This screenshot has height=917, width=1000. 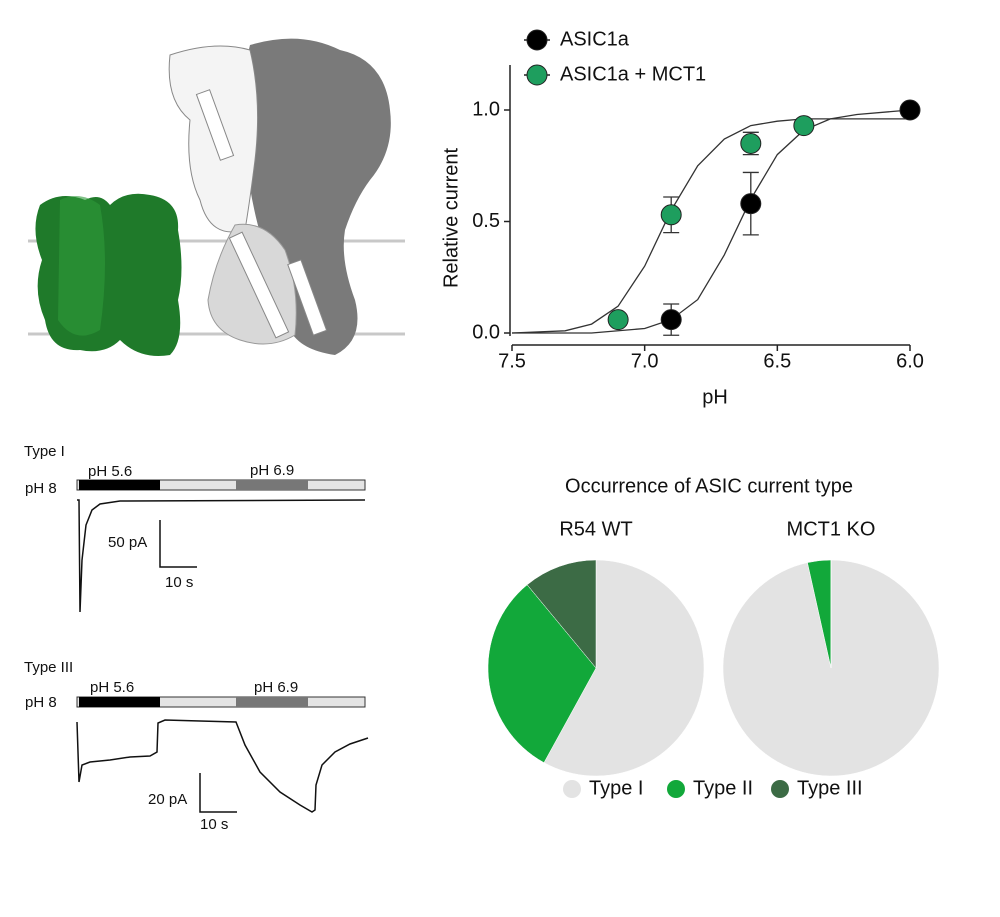 I want to click on structure-illustration, so click(x=216, y=197).